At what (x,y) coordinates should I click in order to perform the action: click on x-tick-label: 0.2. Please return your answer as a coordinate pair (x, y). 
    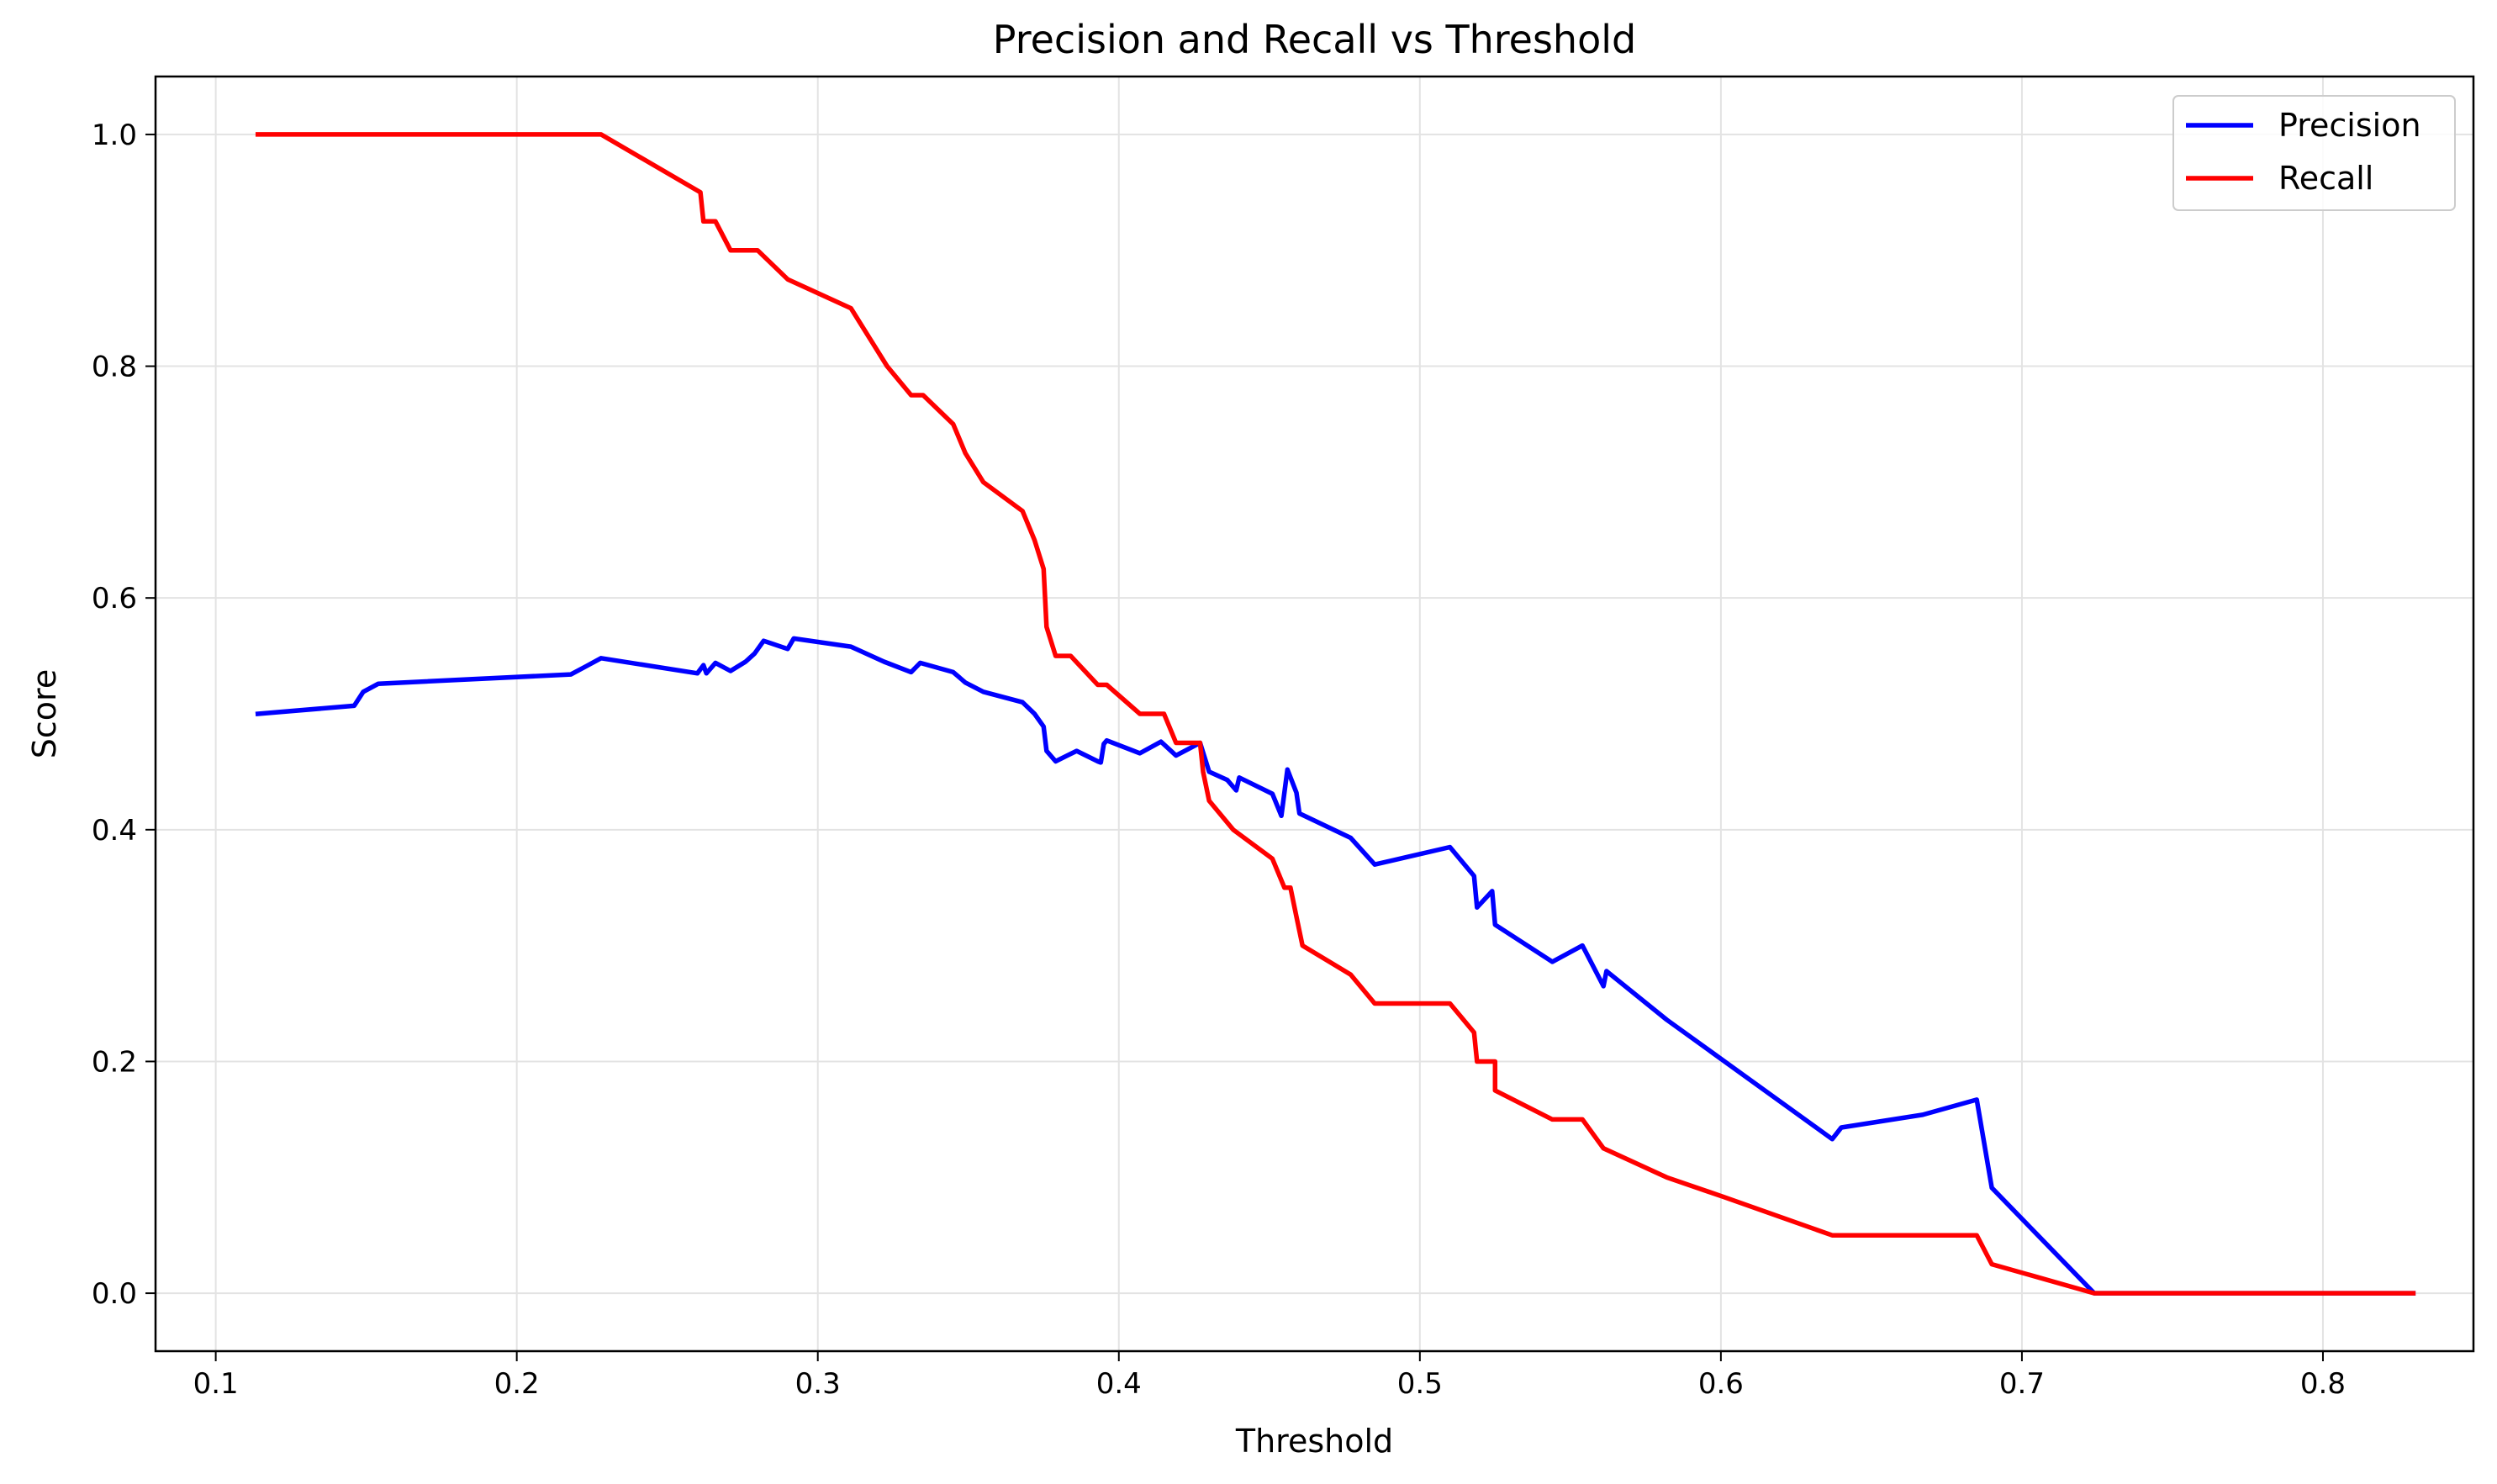
    Looking at the image, I should click on (517, 1384).